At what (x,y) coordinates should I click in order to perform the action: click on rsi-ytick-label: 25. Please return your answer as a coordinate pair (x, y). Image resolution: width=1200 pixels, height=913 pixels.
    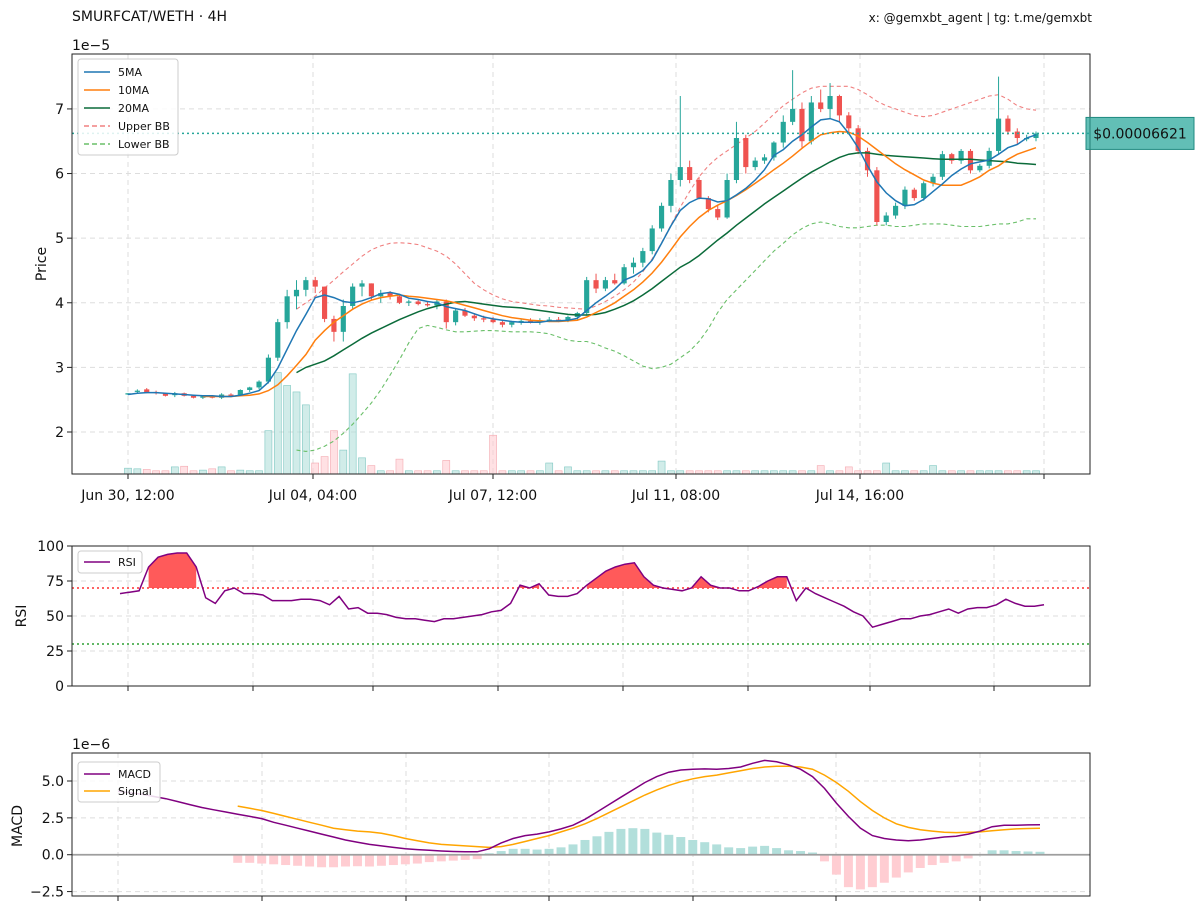
    Looking at the image, I should click on (55, 652).